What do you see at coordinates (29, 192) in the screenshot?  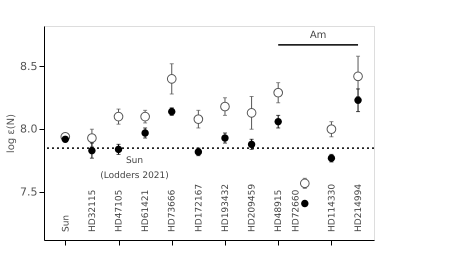 I see `y-tick-label: 7.5` at bounding box center [29, 192].